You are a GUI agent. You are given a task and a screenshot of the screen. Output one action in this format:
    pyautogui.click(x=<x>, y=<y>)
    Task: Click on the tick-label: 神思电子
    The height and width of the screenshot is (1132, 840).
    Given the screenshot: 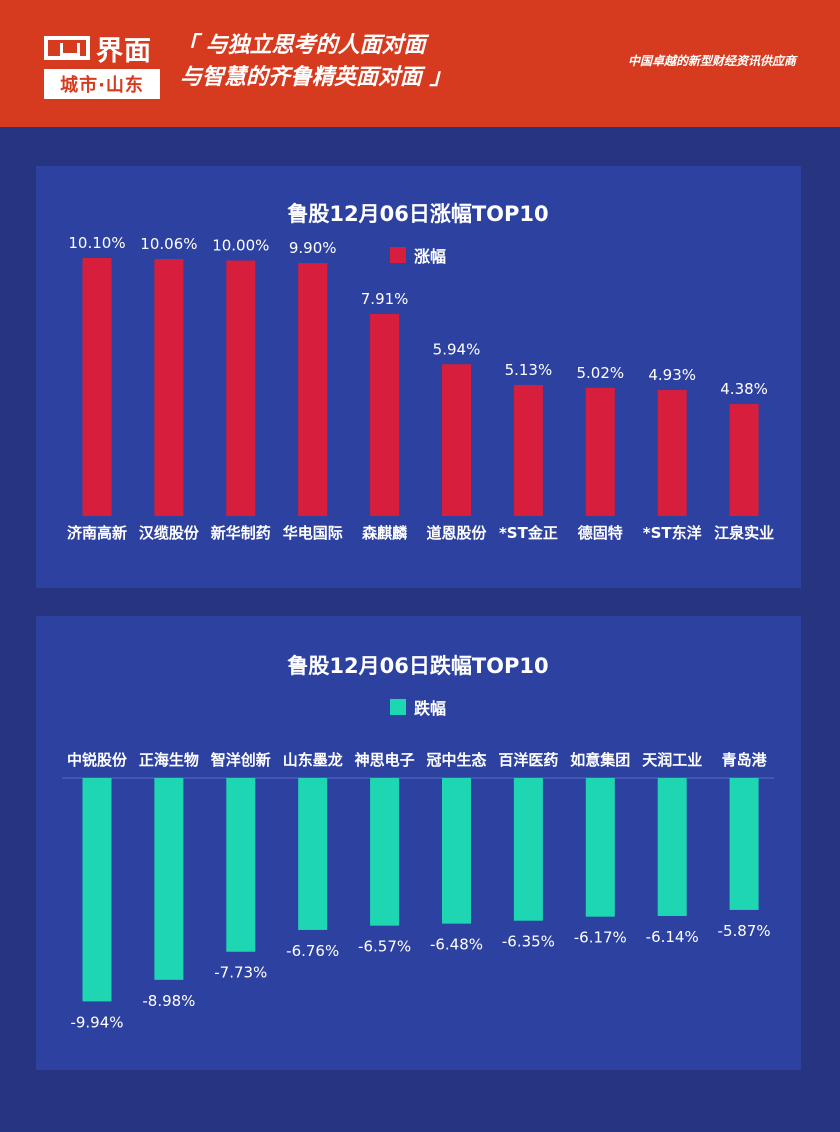 What is the action you would take?
    pyautogui.click(x=385, y=760)
    